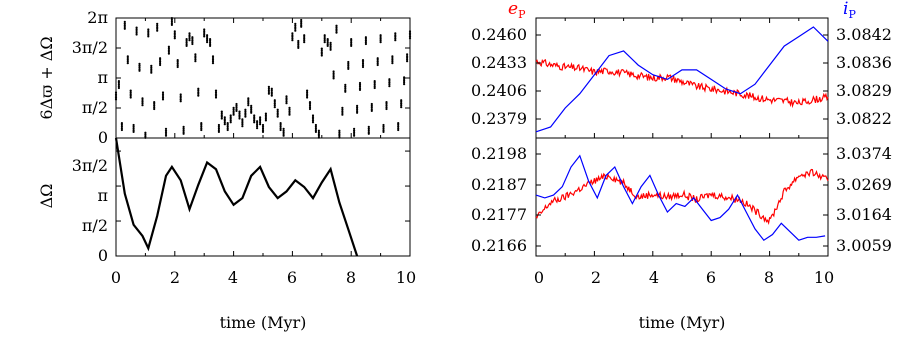 Image resolution: width=906 pixels, height=338 pixels. Describe the element at coordinates (499, 118) in the screenshot. I see `rt-ytick-l-3: 0.2379` at that location.